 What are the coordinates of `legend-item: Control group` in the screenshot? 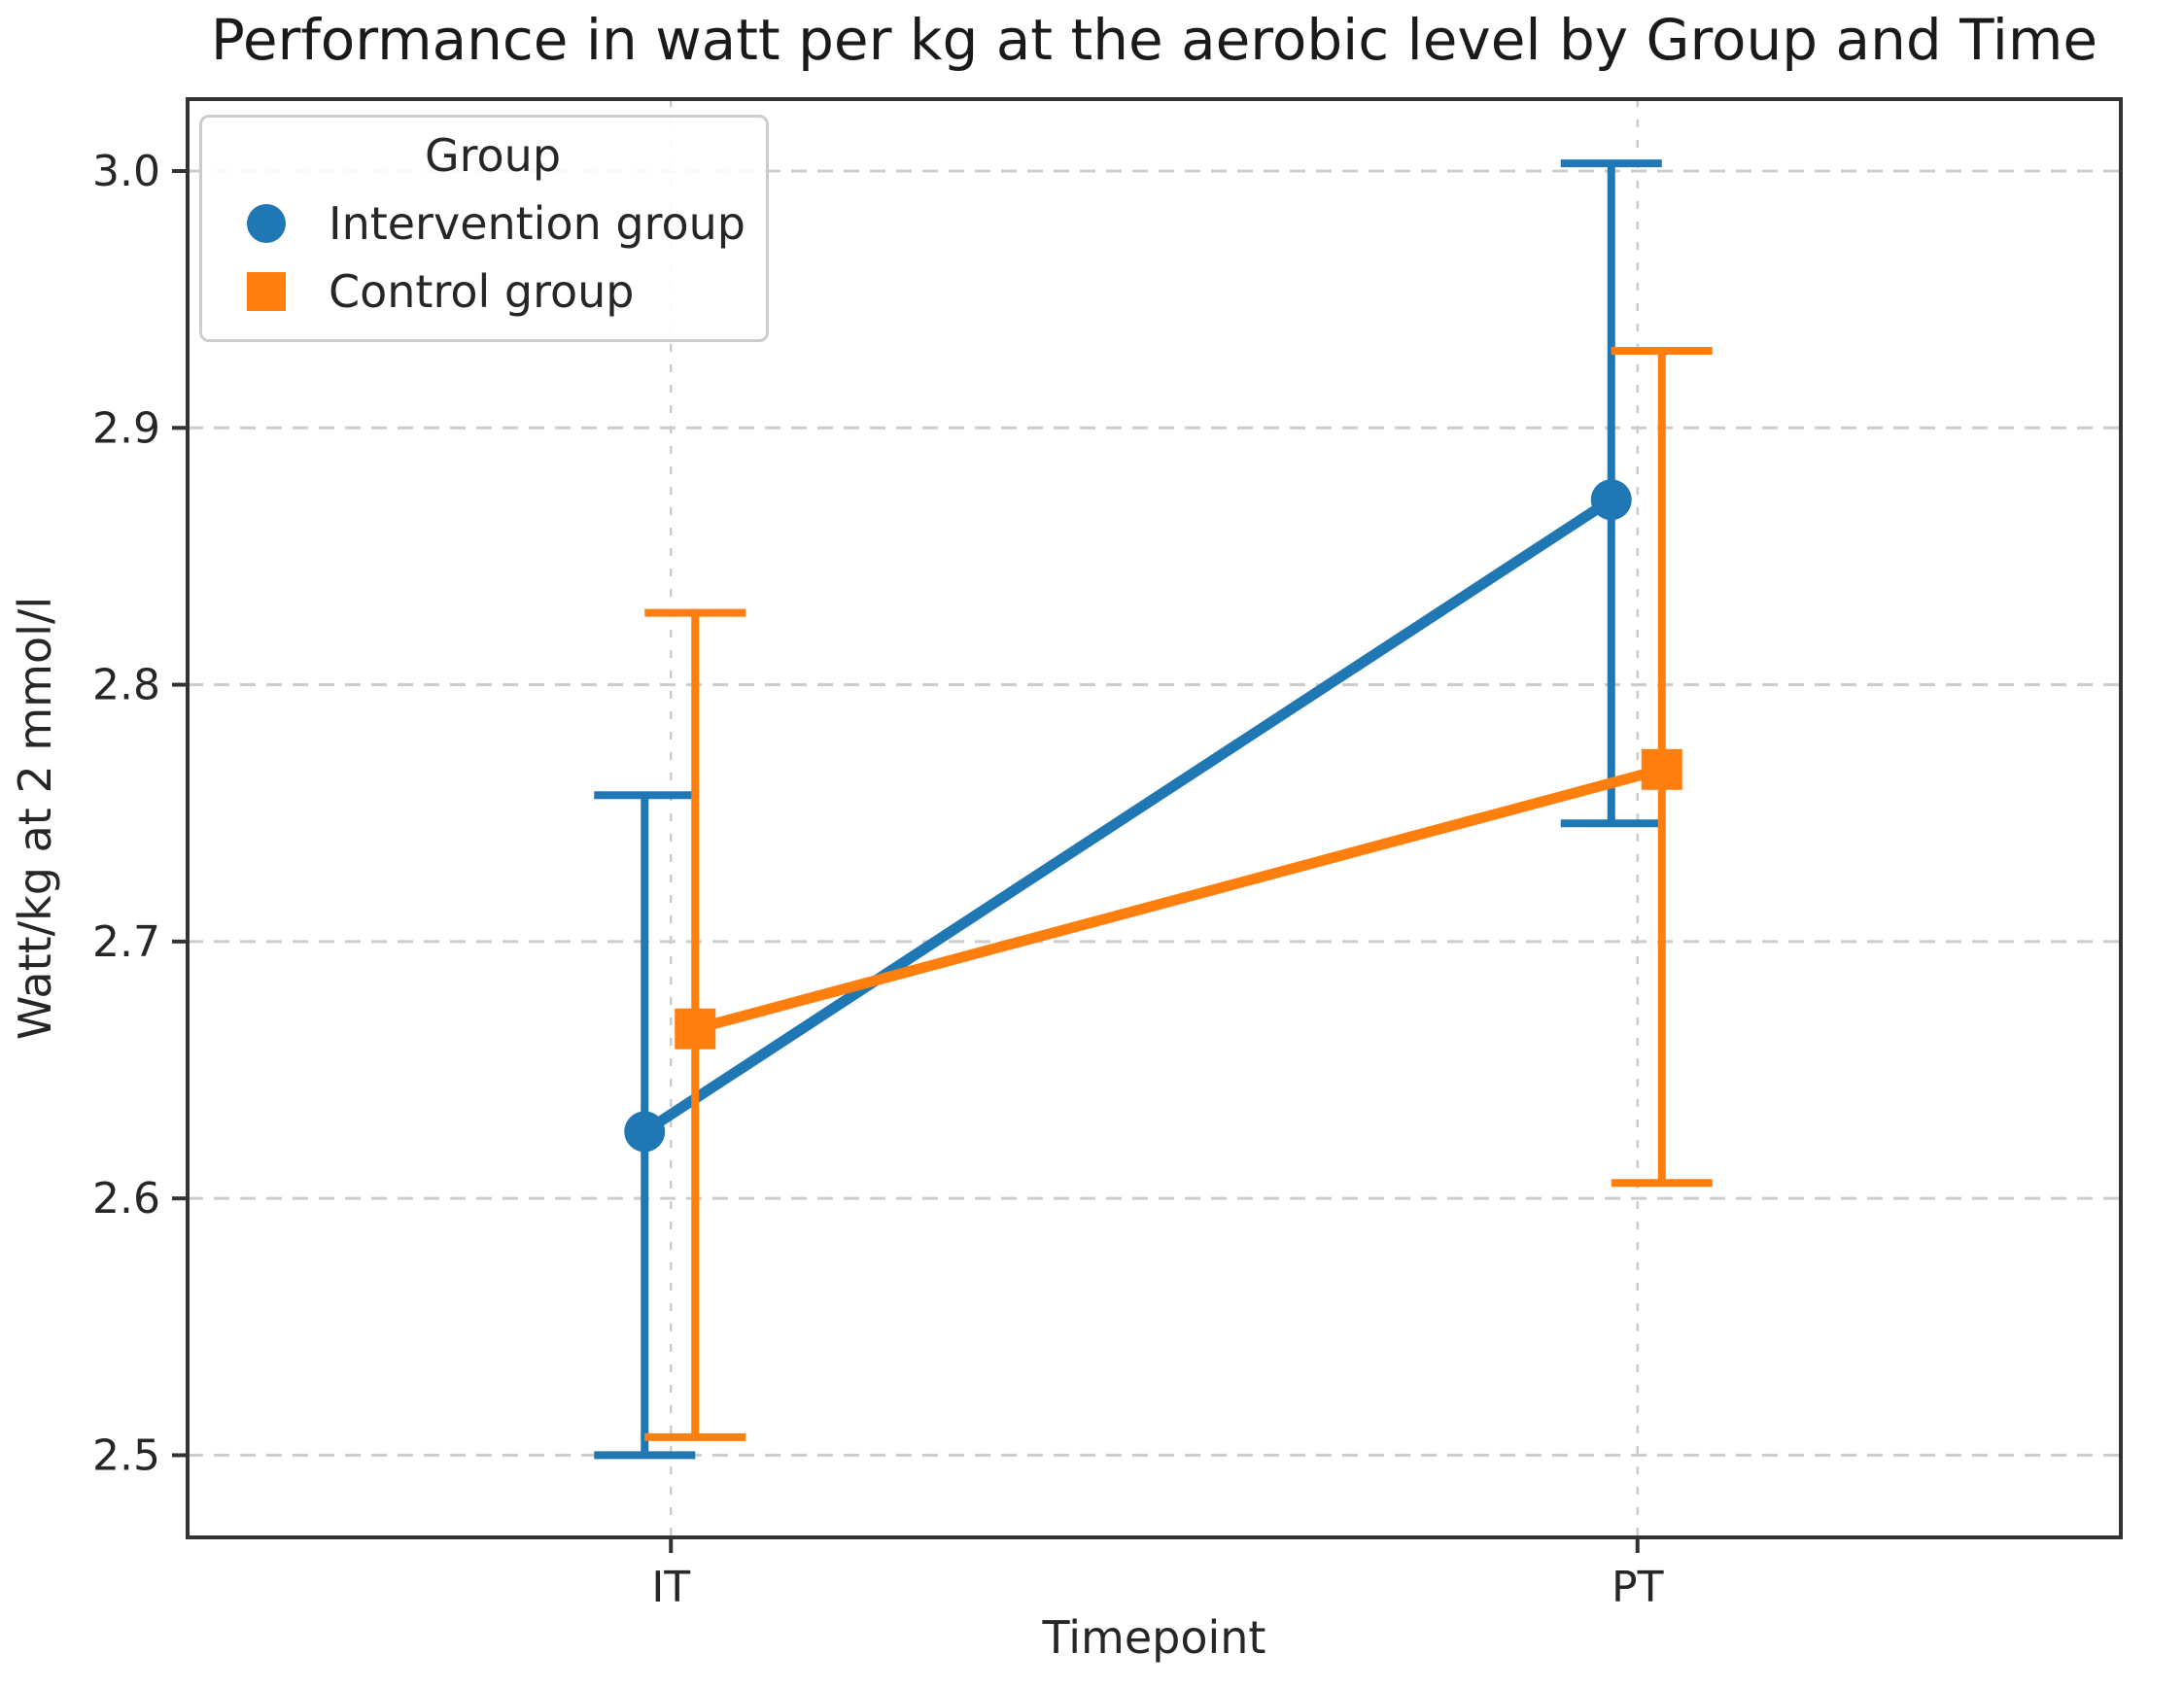 It's located at (493, 291).